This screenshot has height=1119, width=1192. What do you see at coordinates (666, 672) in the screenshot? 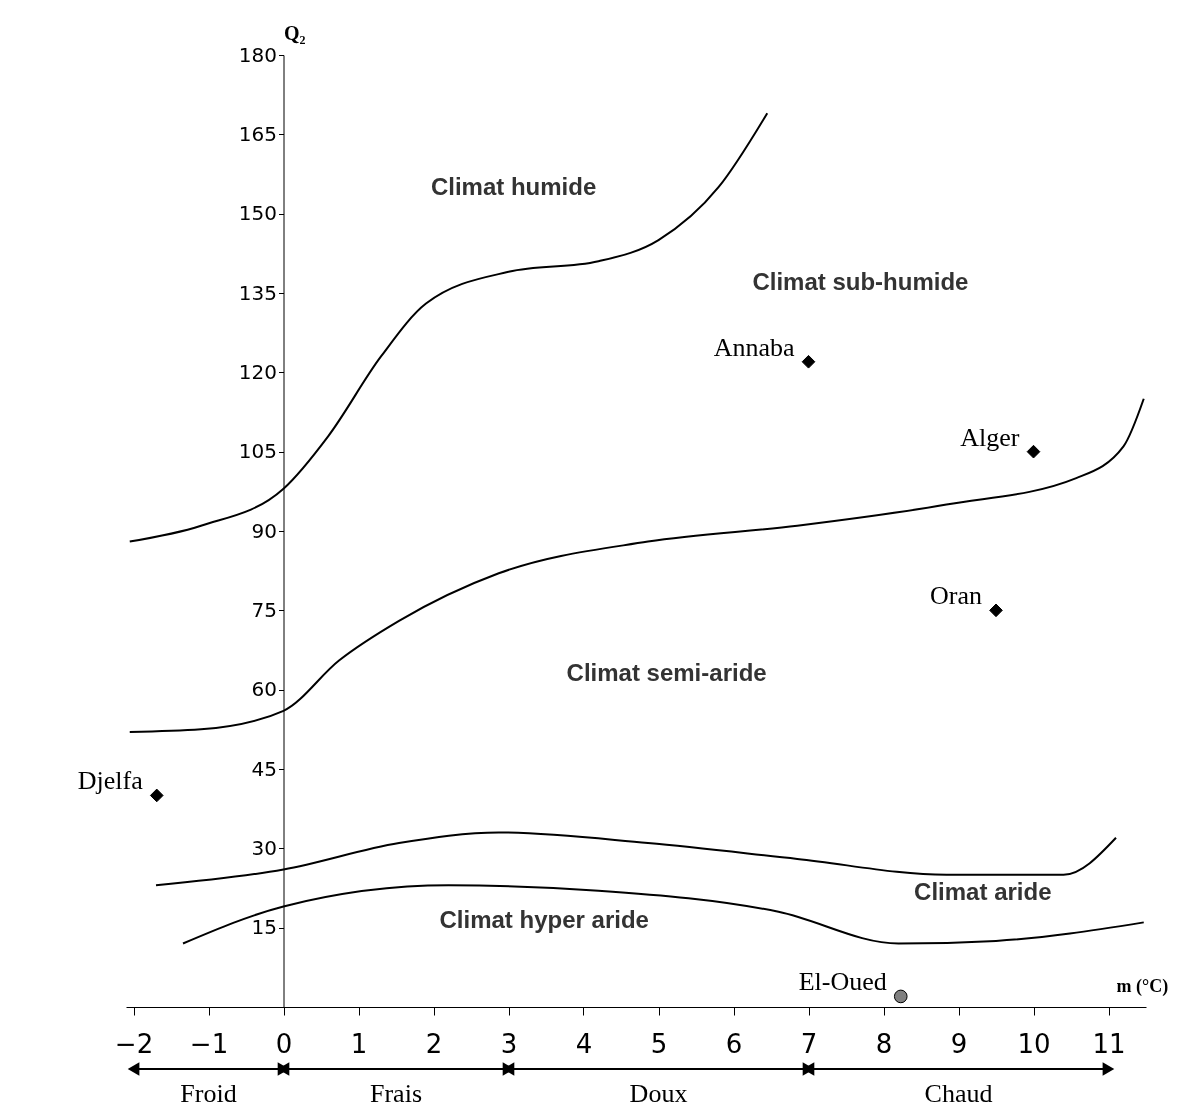
I see `annotation: Climat semi-aride` at bounding box center [666, 672].